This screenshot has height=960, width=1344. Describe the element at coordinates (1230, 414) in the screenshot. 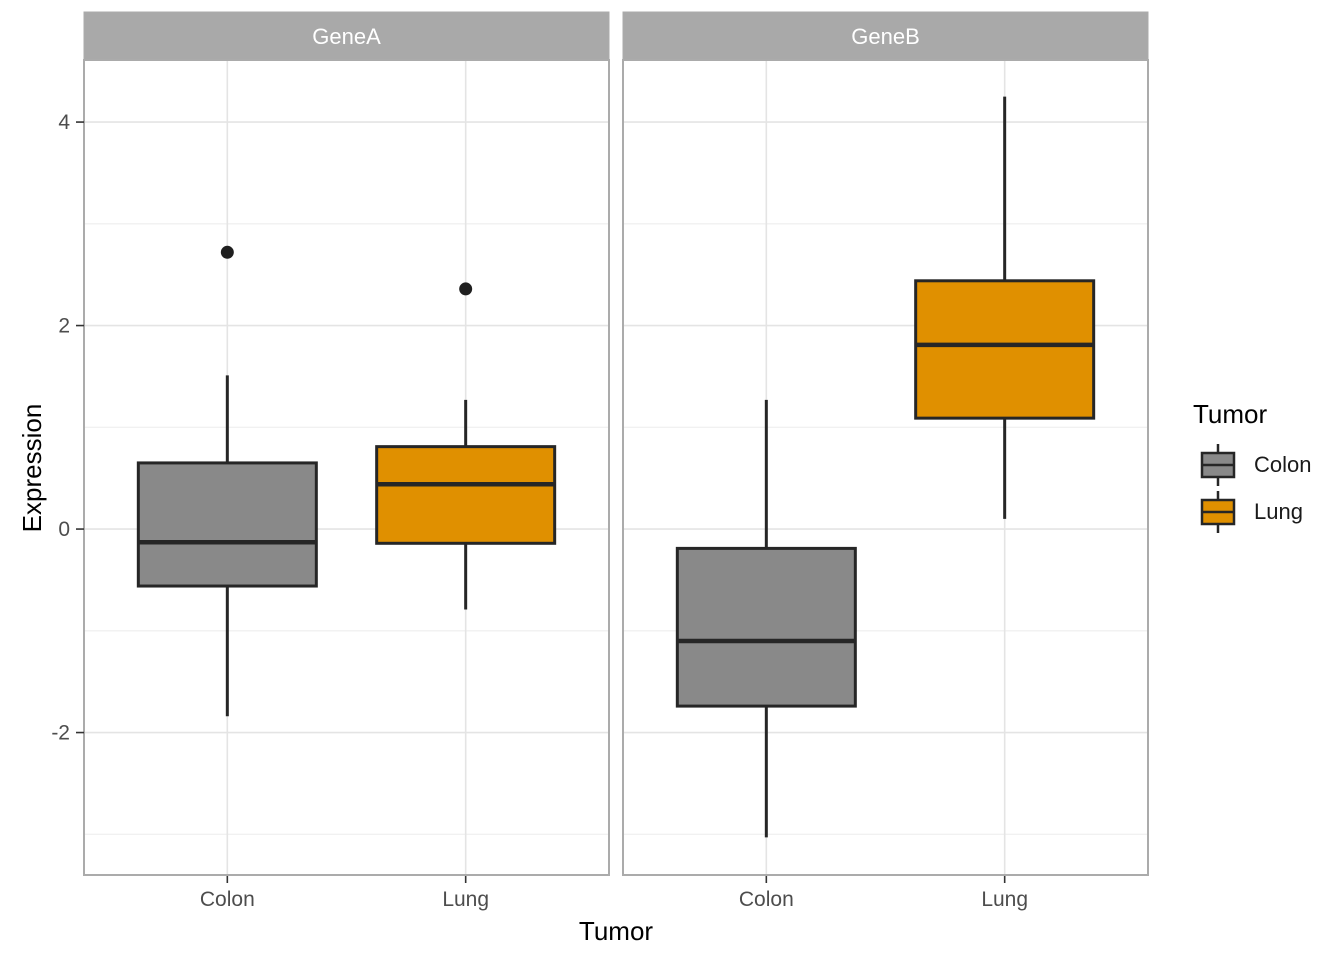

I see `legend-title: Tumor` at that location.